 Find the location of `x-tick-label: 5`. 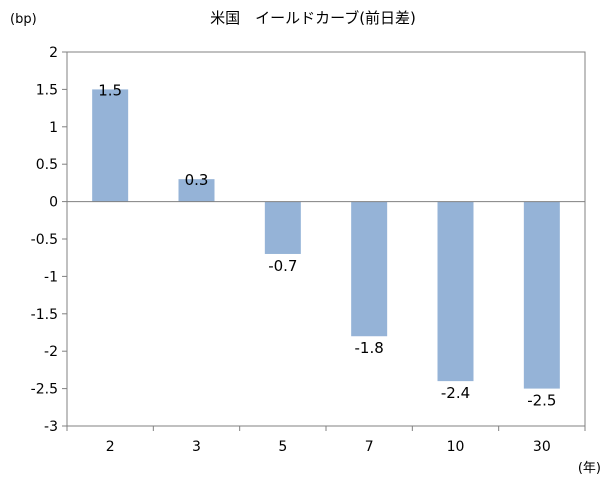

x-tick-label: 5 is located at coordinates (282, 447).